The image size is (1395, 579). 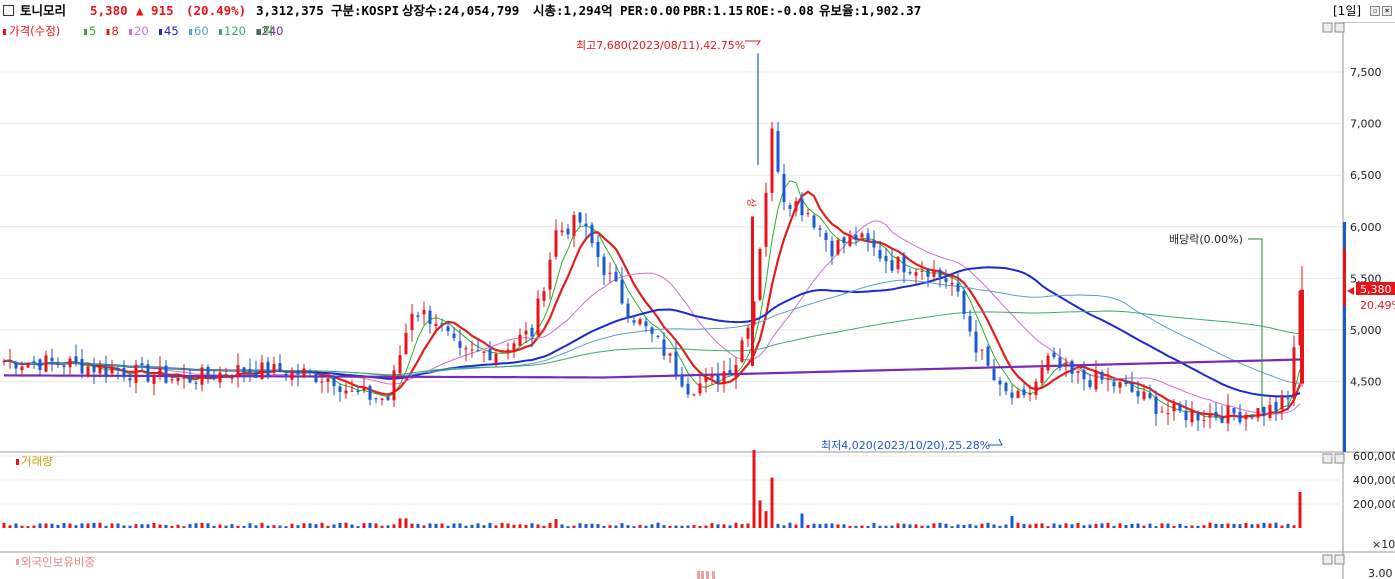 I want to click on listed-shares: 상장수:24,054,799, so click(x=461, y=10).